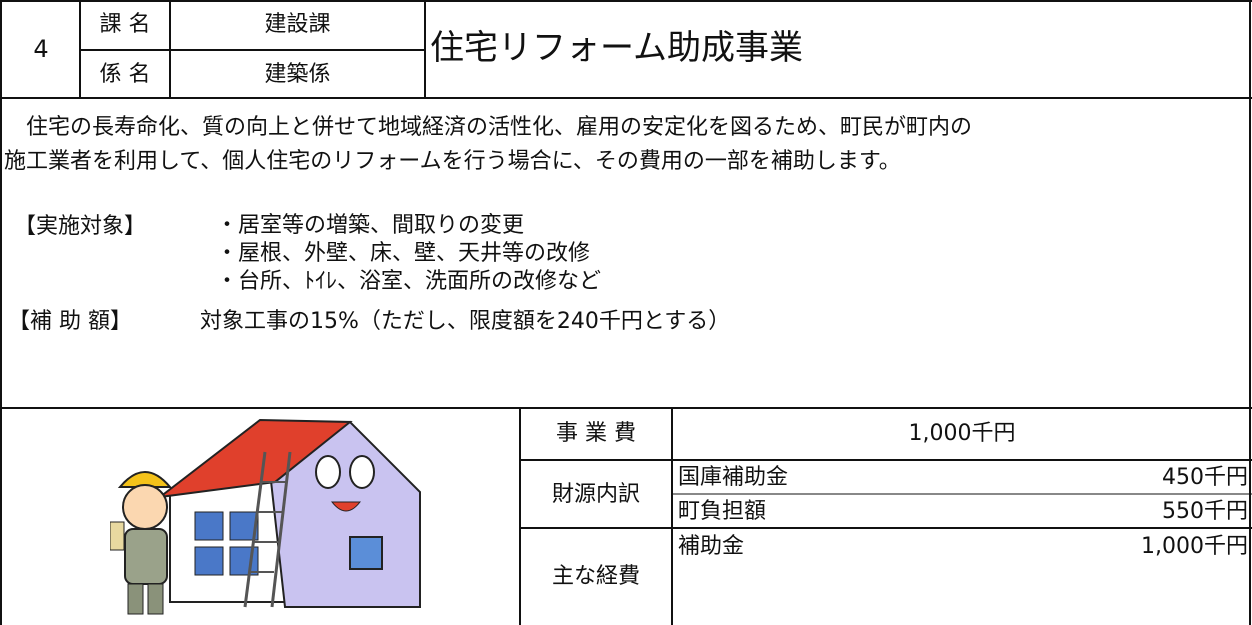 The width and height of the screenshot is (1252, 625). I want to click on funding-name: 国庫補助金, so click(733, 477).